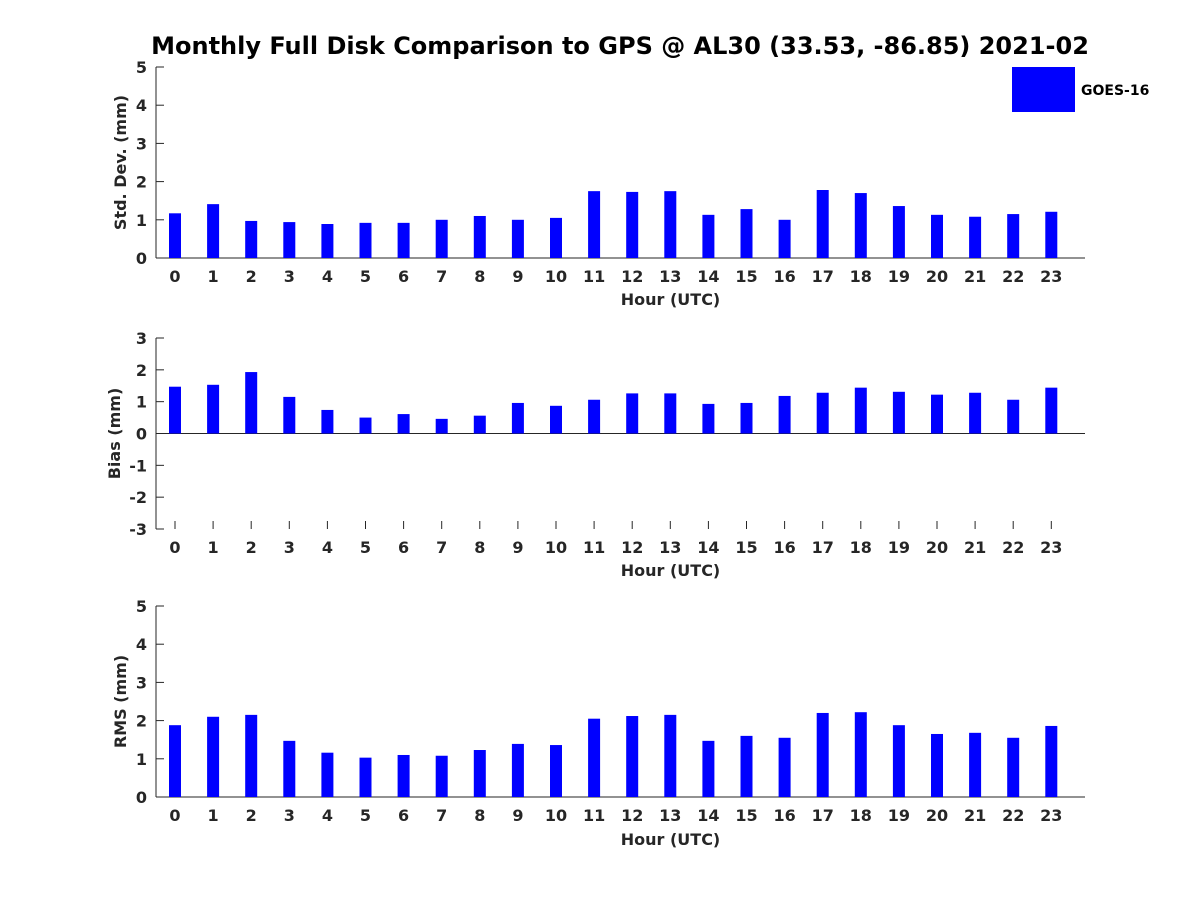 Image resolution: width=1200 pixels, height=900 pixels. I want to click on y-axis-label: RMS (mm), so click(120, 701).